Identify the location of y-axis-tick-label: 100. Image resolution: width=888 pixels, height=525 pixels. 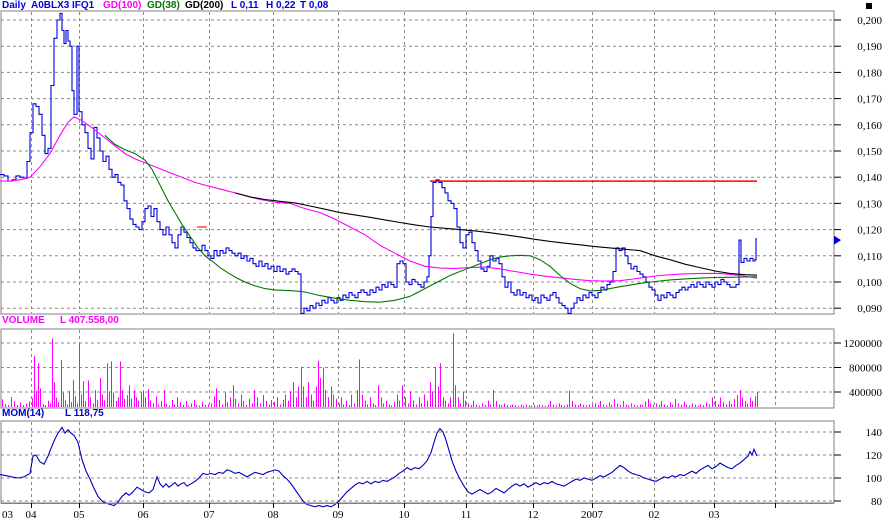
(874, 479).